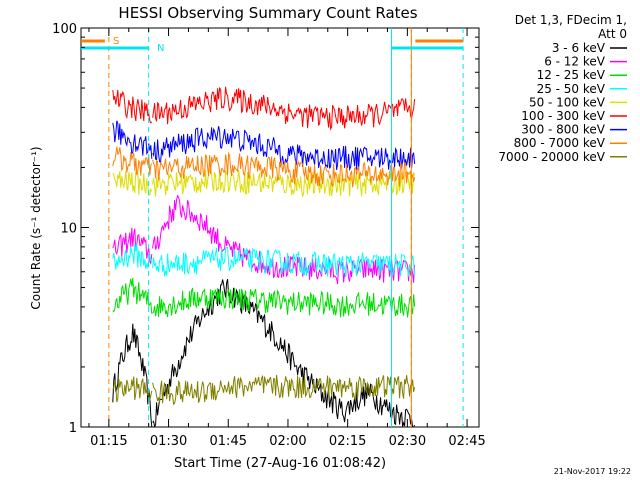 The image size is (640, 480). Describe the element at coordinates (116, 41) in the screenshot. I see `flag-s: S` at that location.